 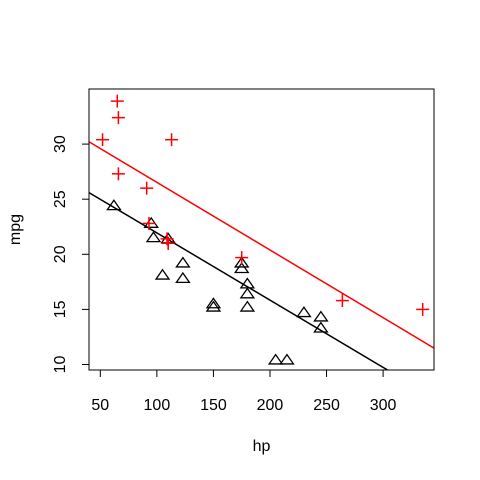 What do you see at coordinates (60, 199) in the screenshot?
I see `y-tick-label: 25` at bounding box center [60, 199].